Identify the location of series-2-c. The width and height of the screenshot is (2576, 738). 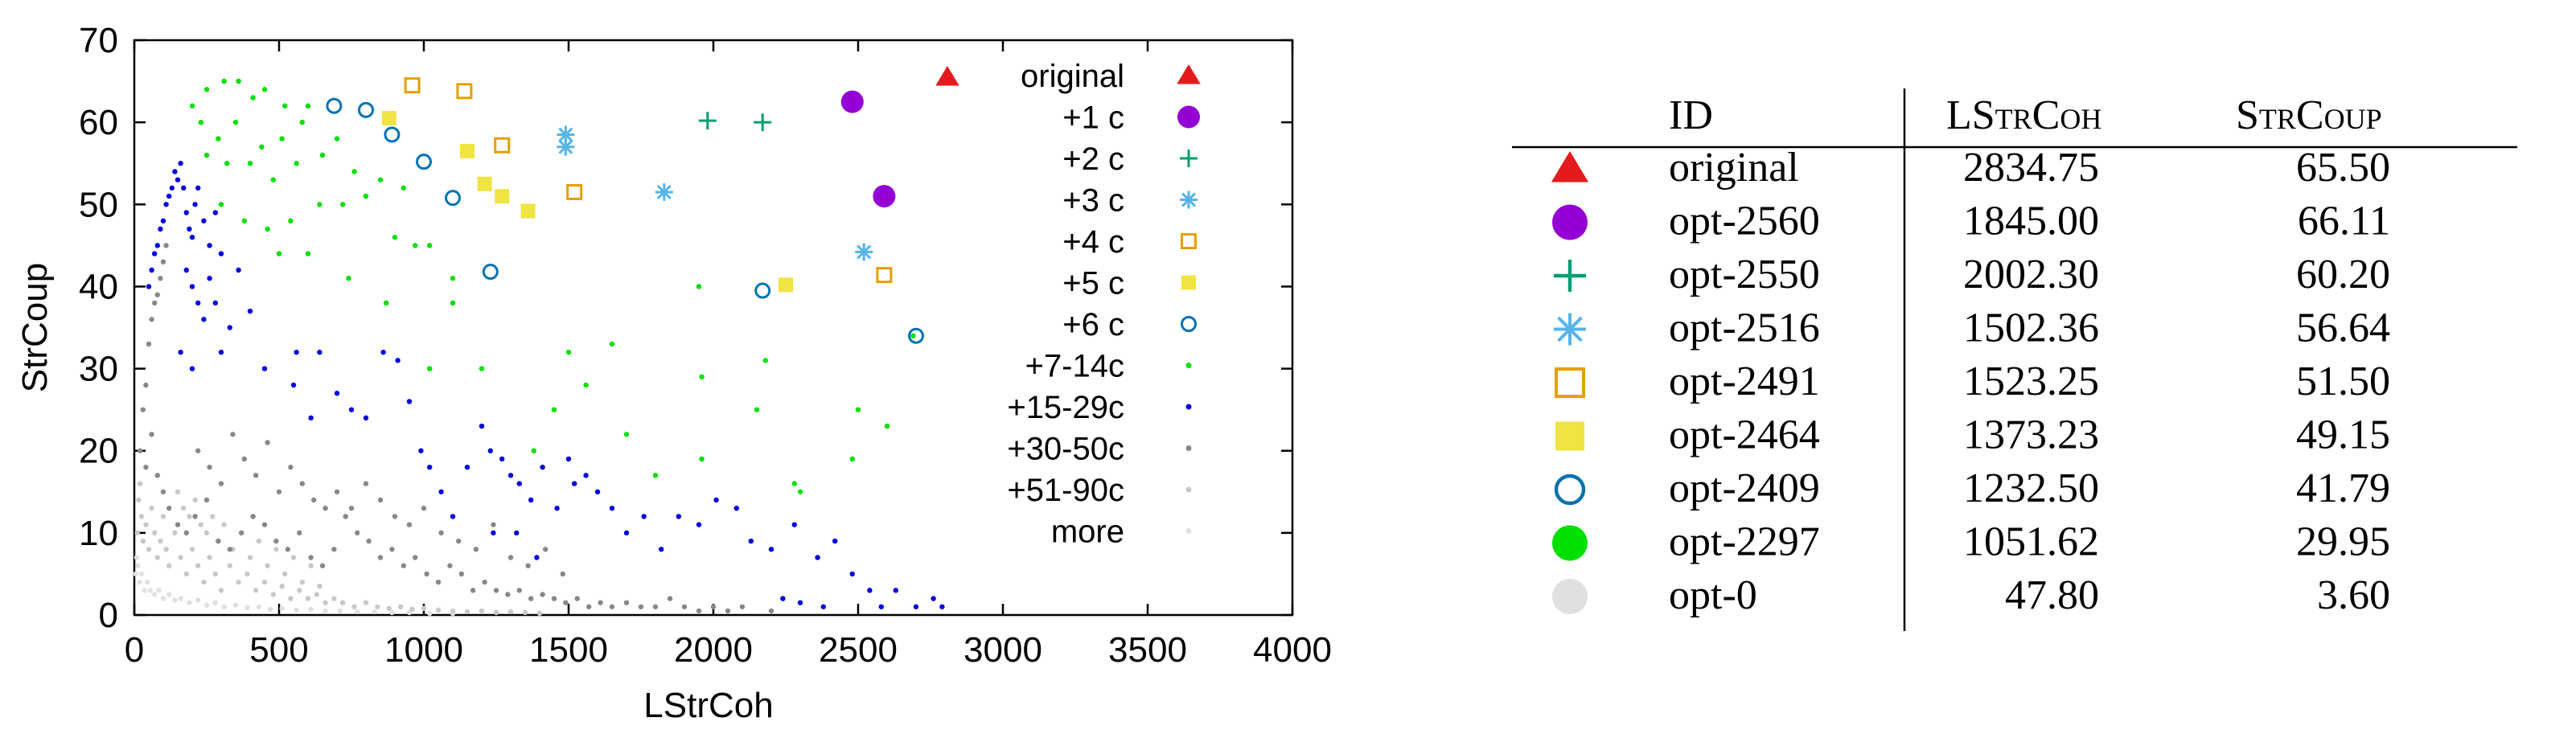
(735, 122).